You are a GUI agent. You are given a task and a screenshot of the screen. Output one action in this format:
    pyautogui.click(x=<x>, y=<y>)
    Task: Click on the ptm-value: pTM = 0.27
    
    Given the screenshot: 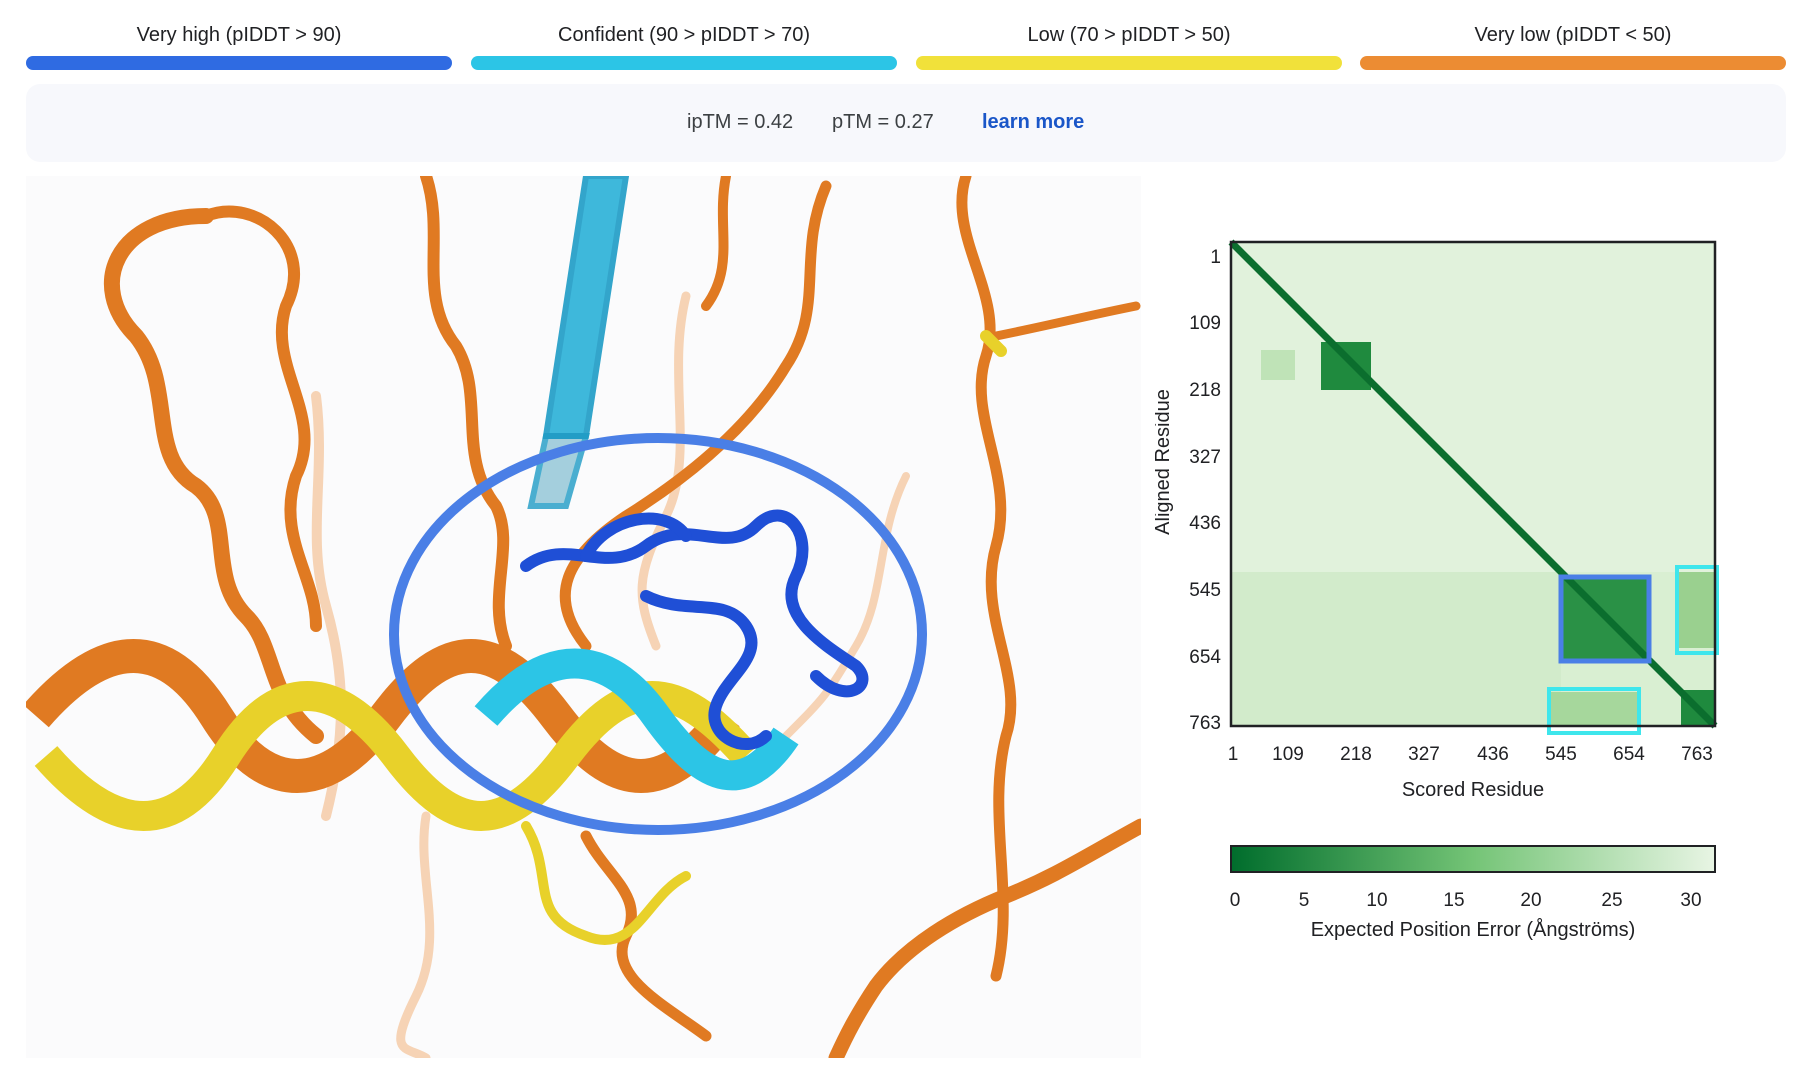 What is the action you would take?
    pyautogui.click(x=883, y=122)
    